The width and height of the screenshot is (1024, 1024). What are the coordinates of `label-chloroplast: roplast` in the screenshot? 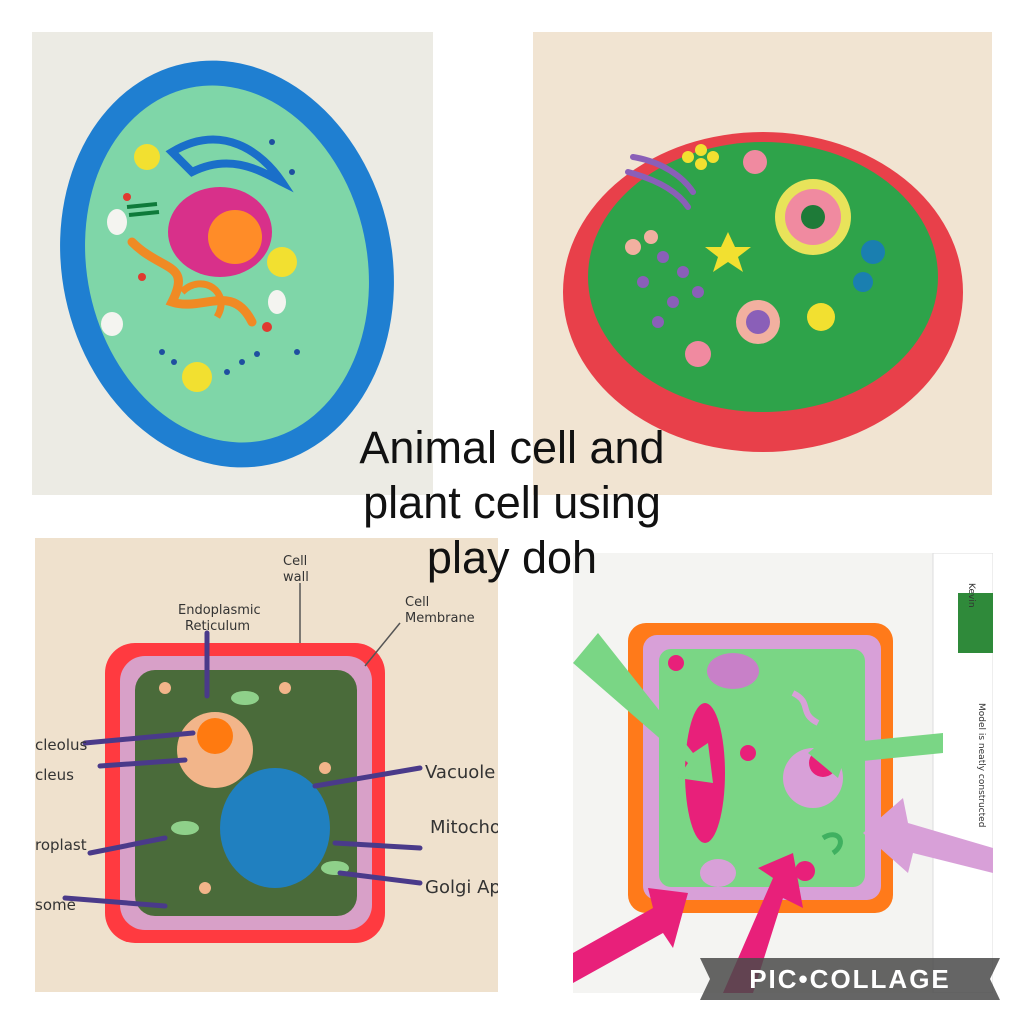 It's located at (61, 845).